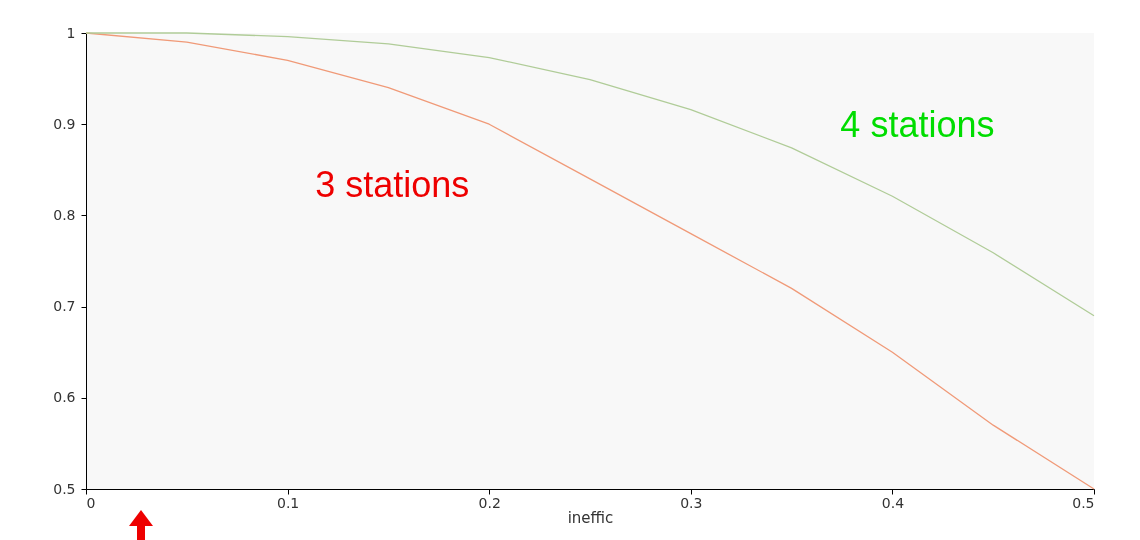  What do you see at coordinates (71, 32) in the screenshot?
I see `y-tick-label: 1` at bounding box center [71, 32].